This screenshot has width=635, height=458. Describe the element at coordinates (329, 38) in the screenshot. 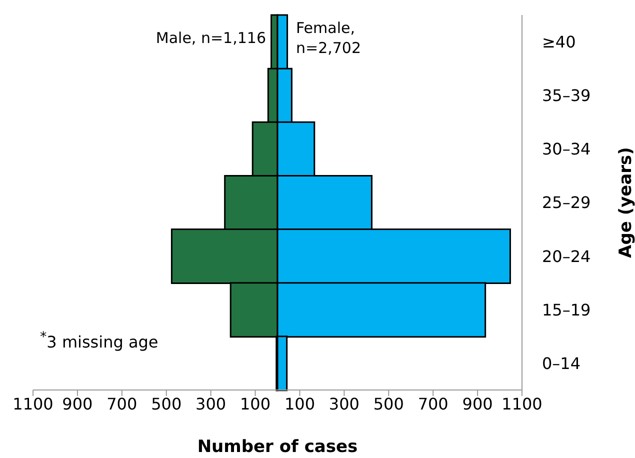

I see `series-label: Female, n=2,702` at that location.